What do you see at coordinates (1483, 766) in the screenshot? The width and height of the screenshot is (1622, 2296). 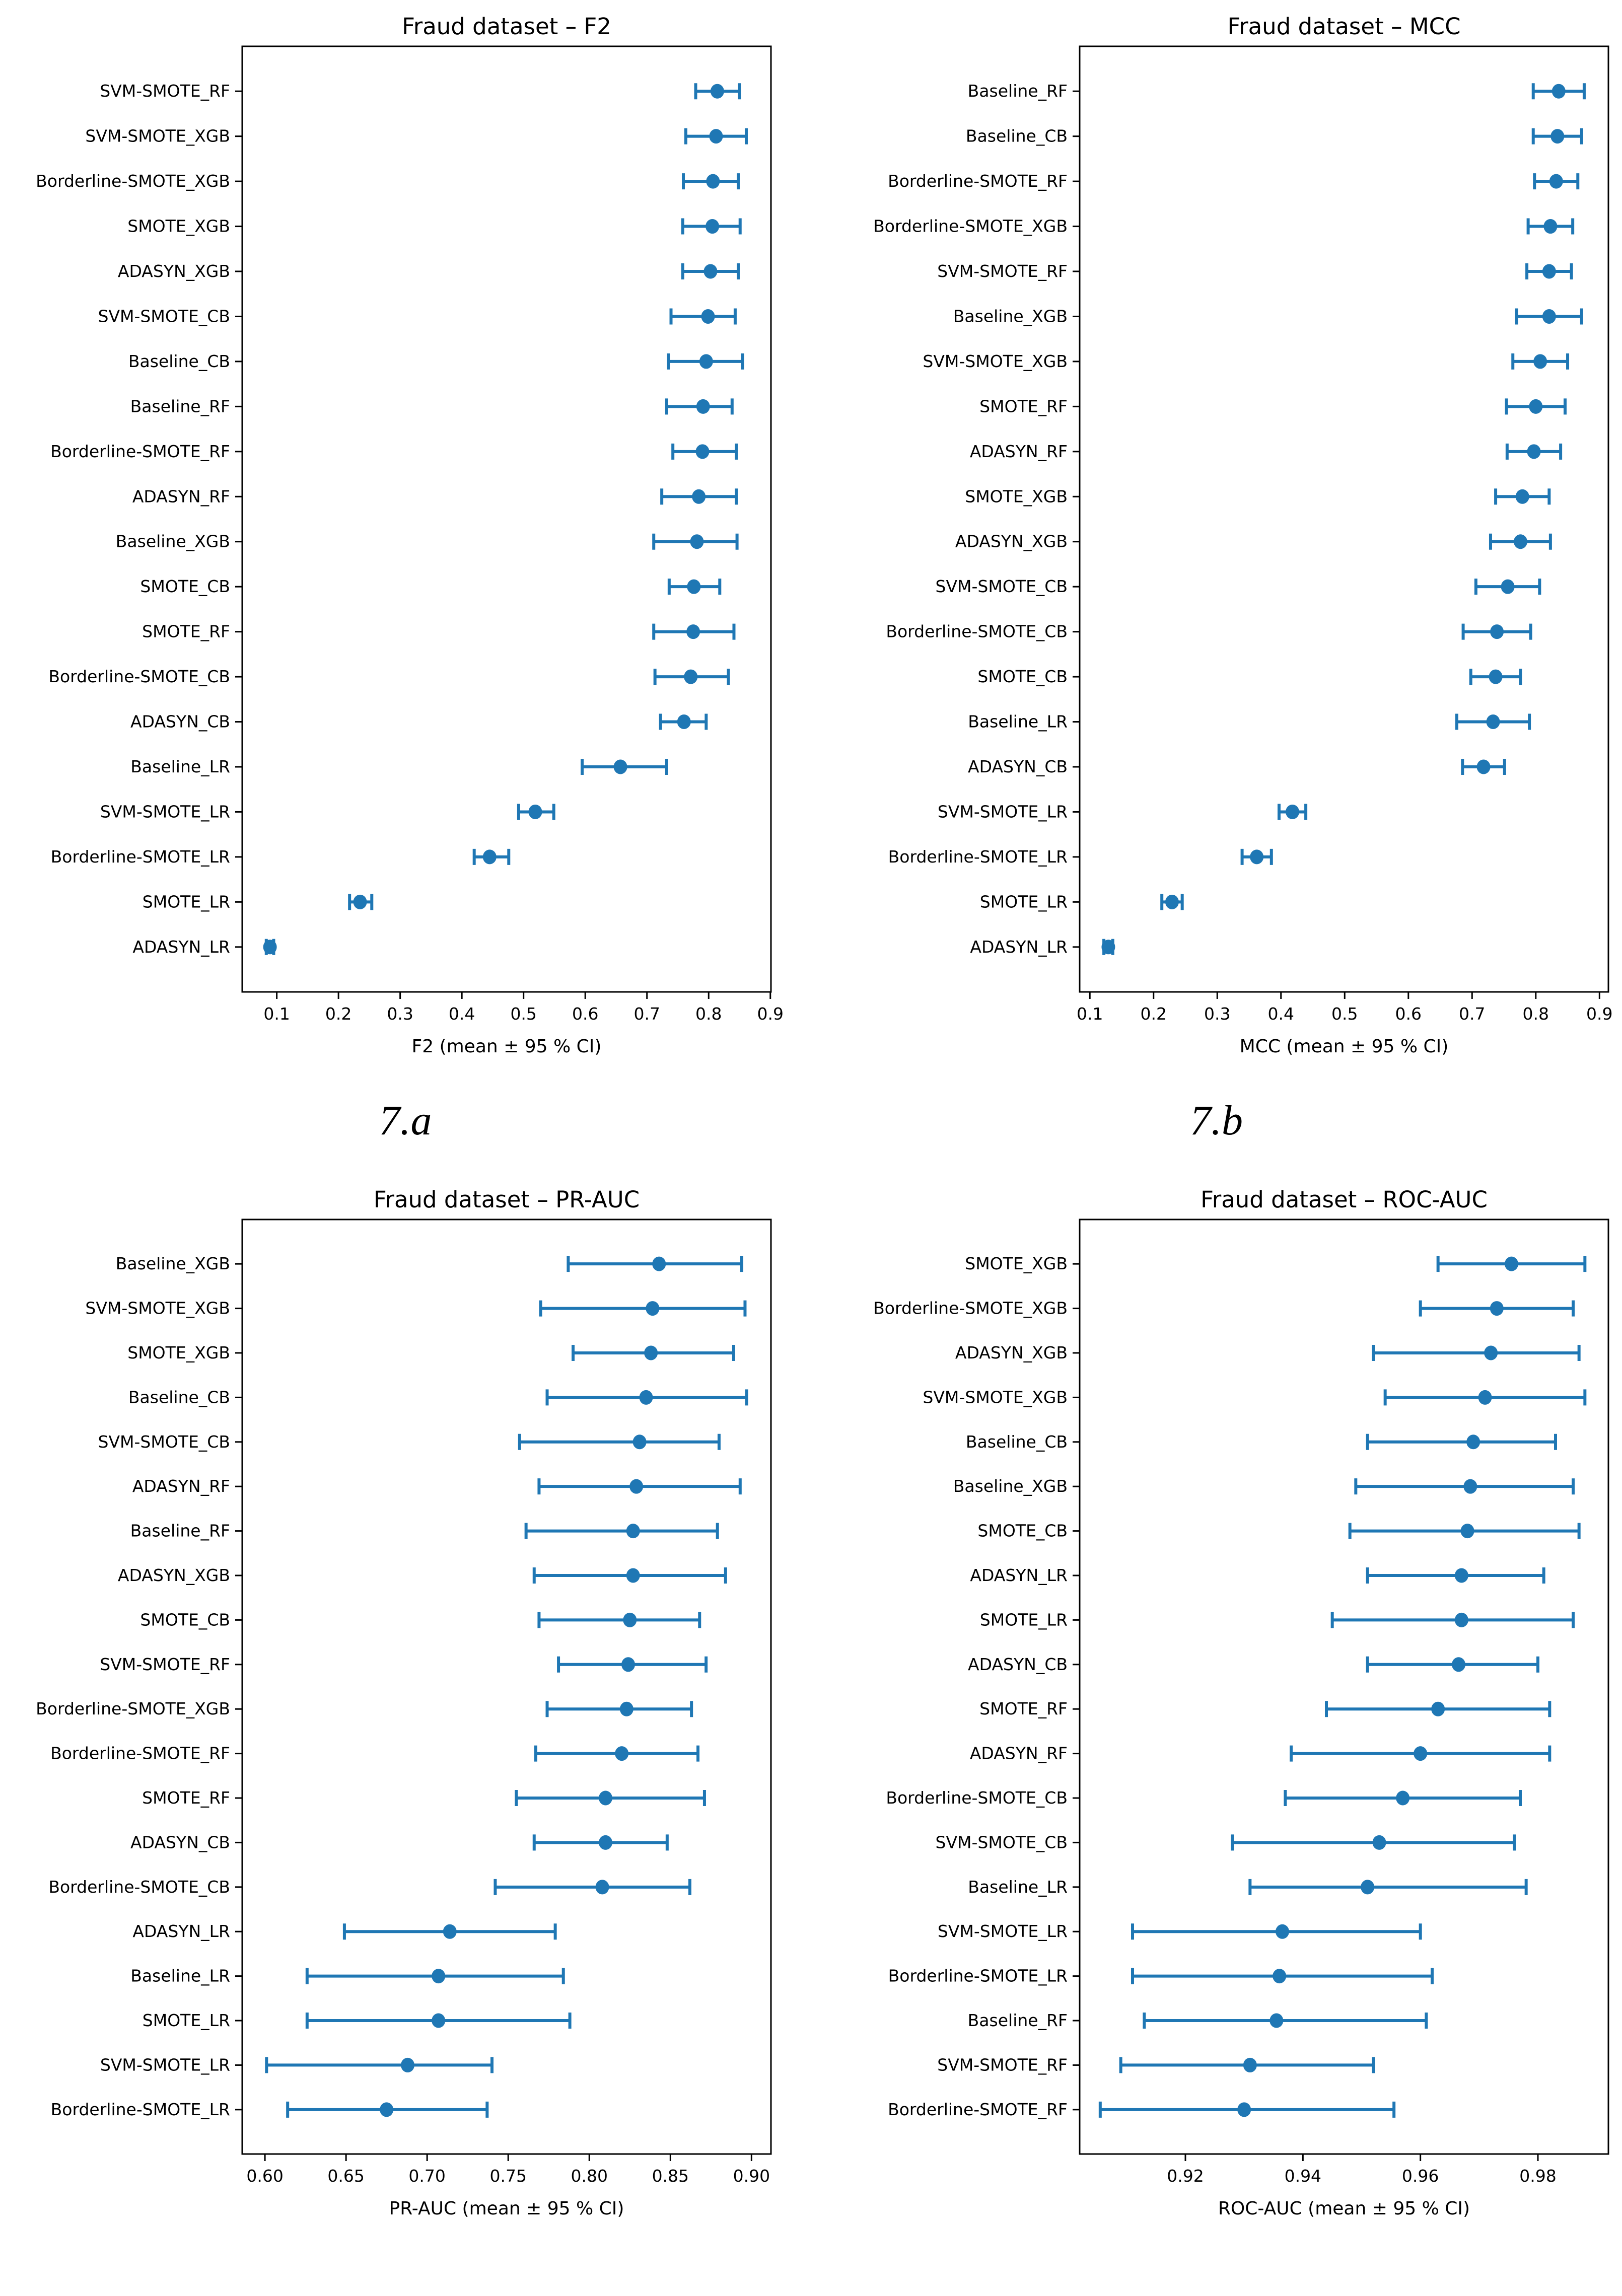 I see `errorbar-ADASYN_CB` at bounding box center [1483, 766].